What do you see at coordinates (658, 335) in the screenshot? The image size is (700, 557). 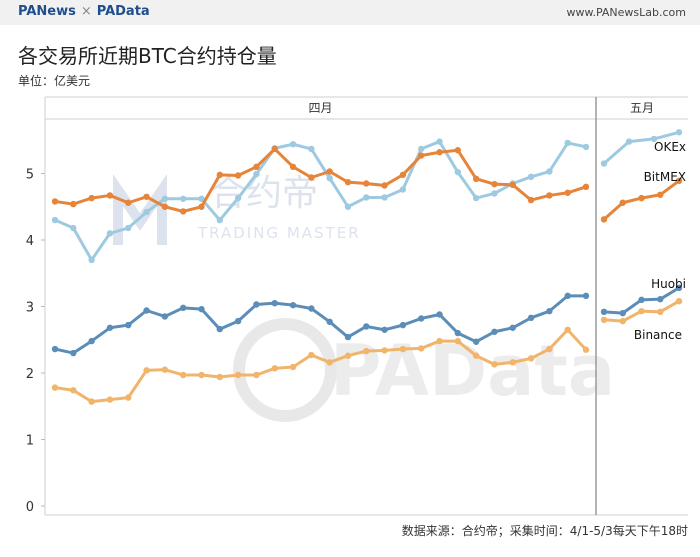 I see `series-label-binance: Binance` at bounding box center [658, 335].